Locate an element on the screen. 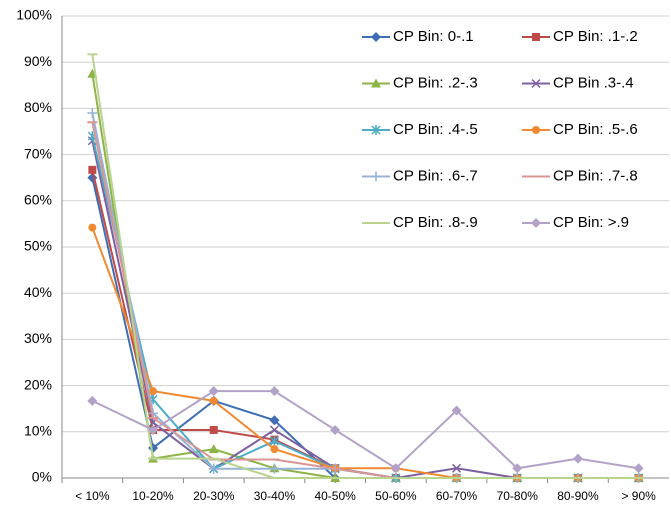 Image resolution: width=671 pixels, height=510 pixels. legend-label: CP Bin: .8-.9 is located at coordinates (435, 222).